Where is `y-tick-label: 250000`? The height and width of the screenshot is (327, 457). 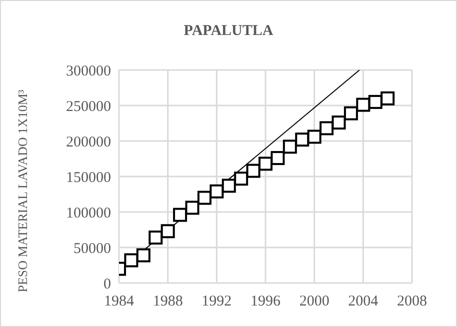
y-tick-label: 250000 is located at coordinates (88, 106).